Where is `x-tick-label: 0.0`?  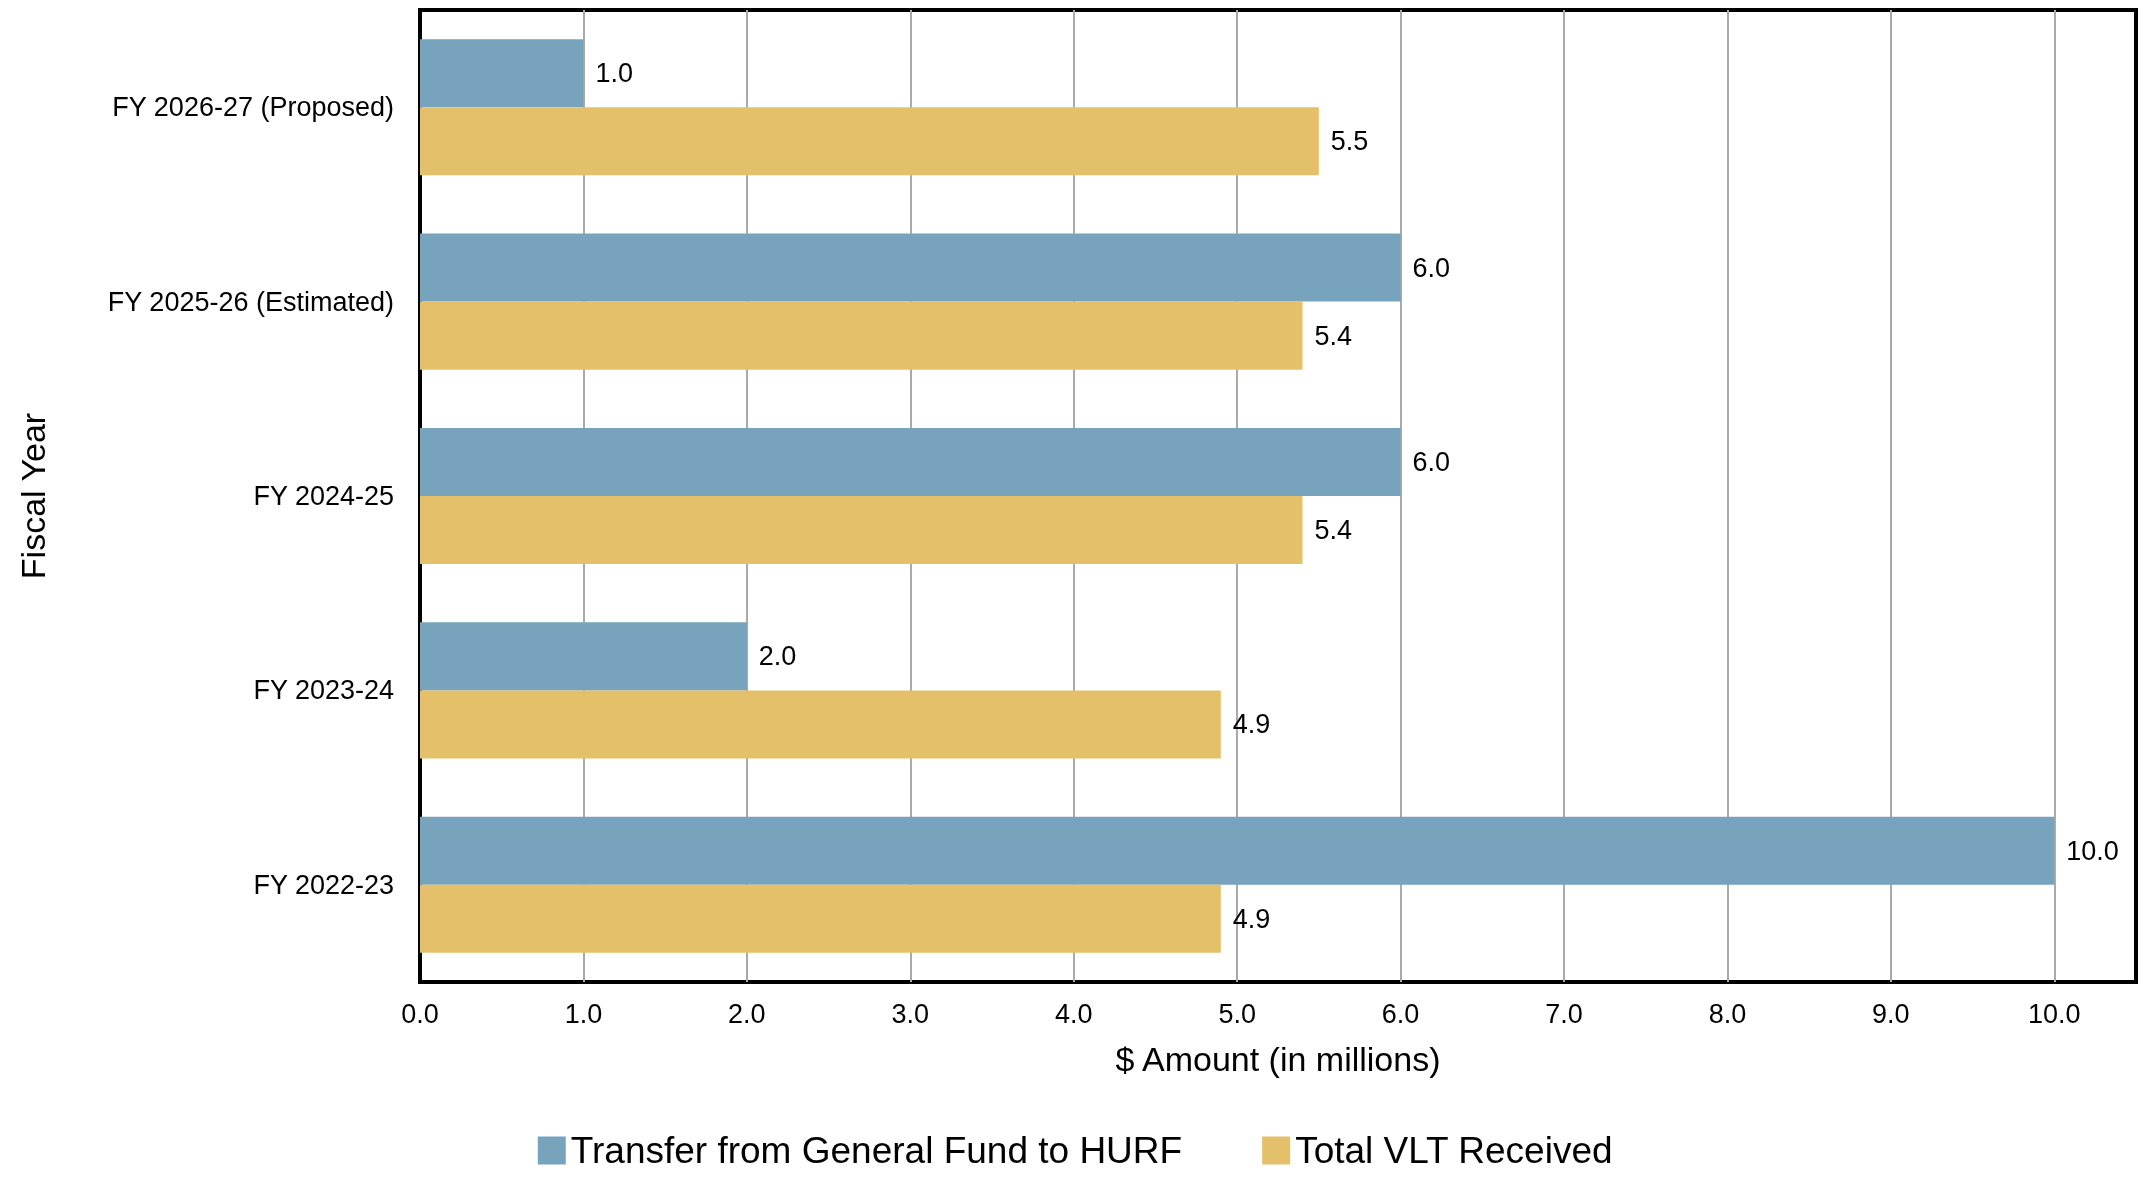 x-tick-label: 0.0 is located at coordinates (420, 1013).